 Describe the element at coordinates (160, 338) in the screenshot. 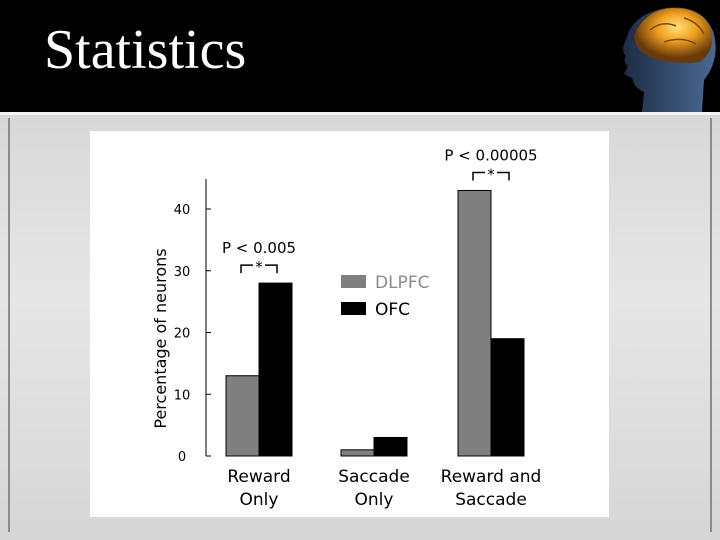

I see `y-axis-label: Percentage of neurons` at that location.